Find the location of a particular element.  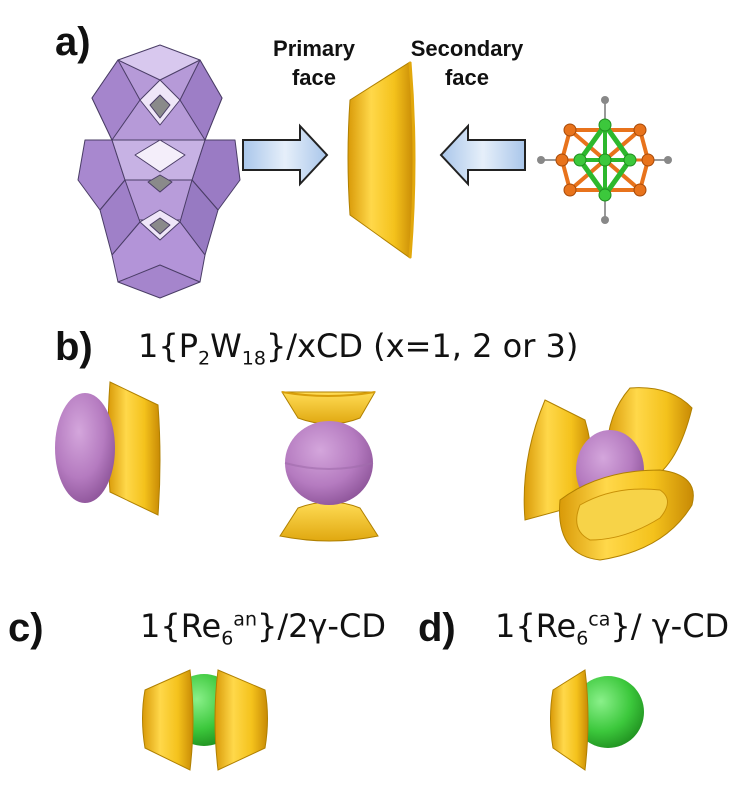

complex-2cd-icon is located at coordinates (329, 466).